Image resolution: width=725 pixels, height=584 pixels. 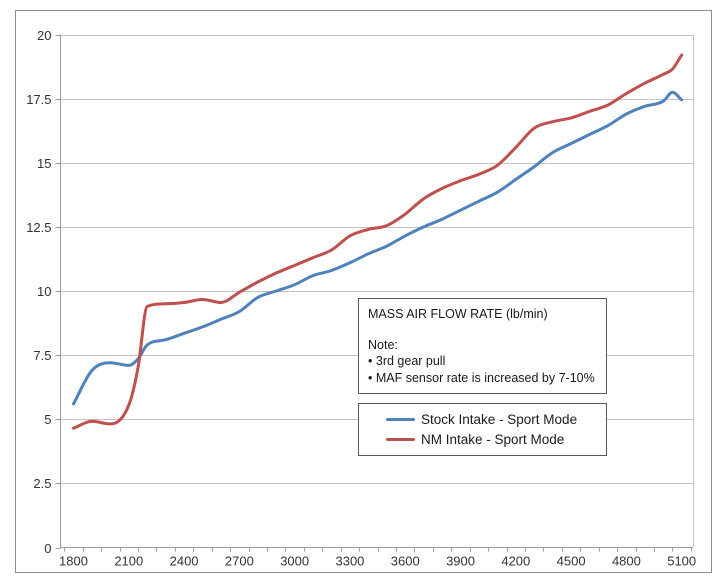 I want to click on x-axis-label: 2100, so click(x=128, y=561).